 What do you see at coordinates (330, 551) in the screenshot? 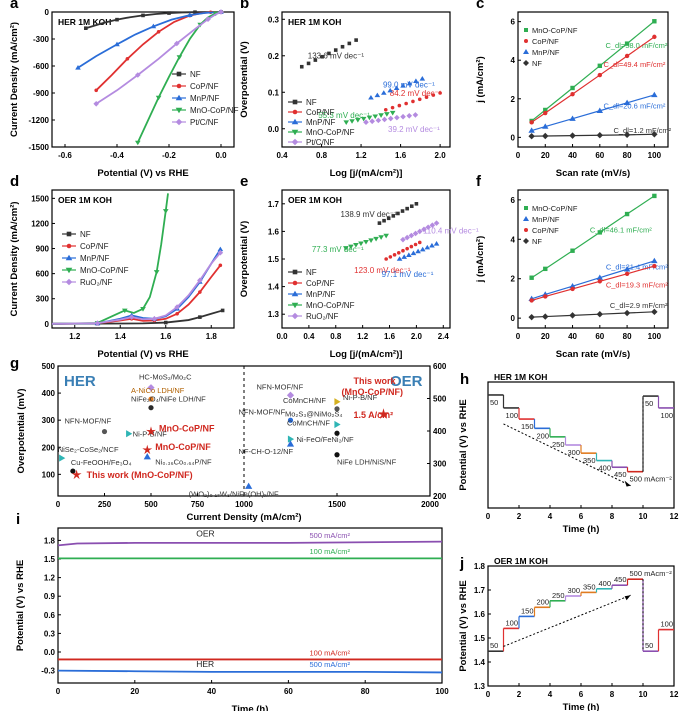
I see `series-label: 100 mA/cm²` at bounding box center [330, 551].